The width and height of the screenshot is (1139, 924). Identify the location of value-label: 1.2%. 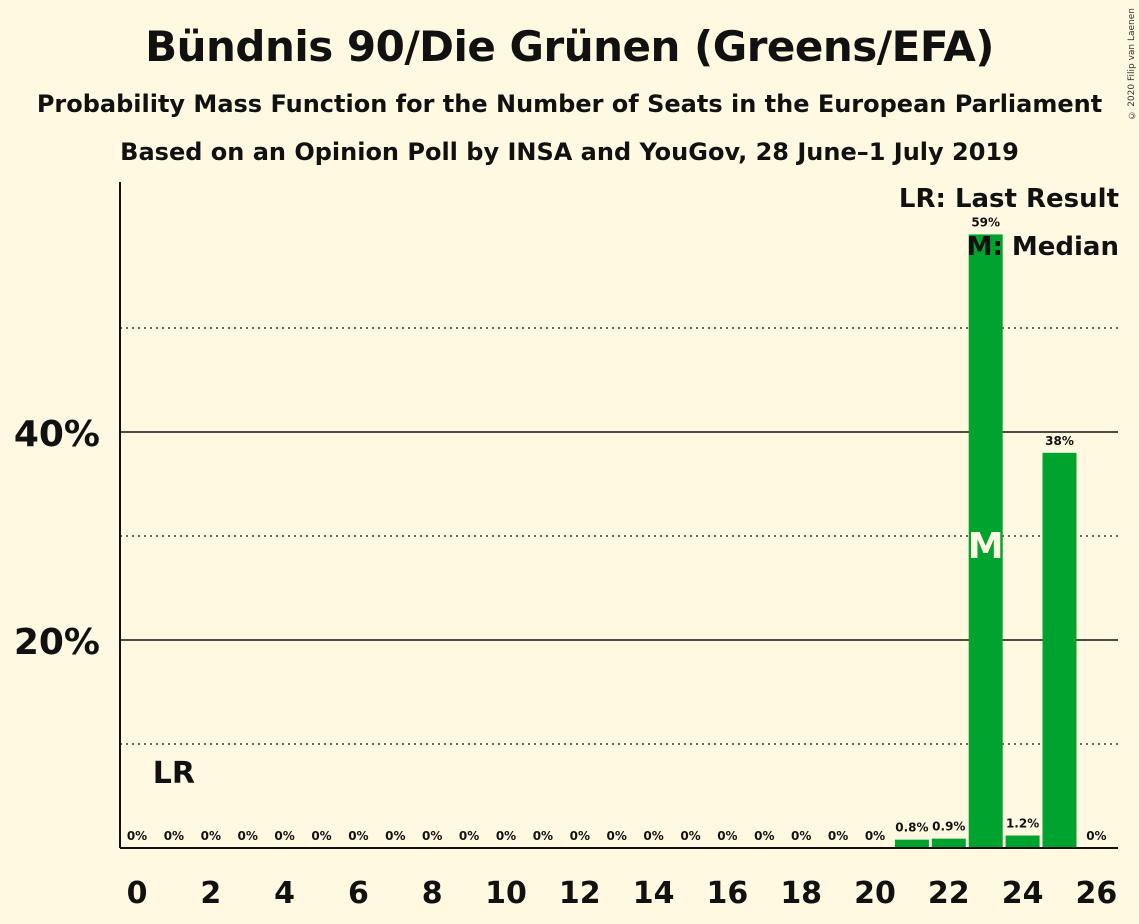
(1022, 824).